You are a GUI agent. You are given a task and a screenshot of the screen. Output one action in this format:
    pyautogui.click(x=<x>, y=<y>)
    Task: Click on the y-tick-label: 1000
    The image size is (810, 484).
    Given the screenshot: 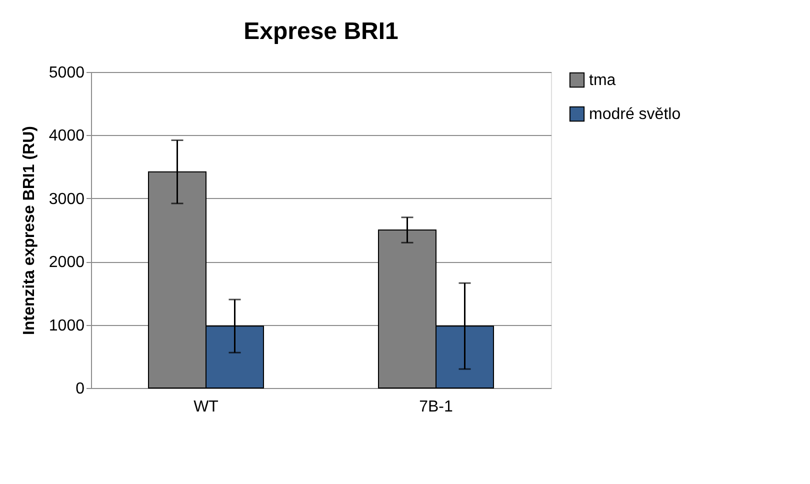 What is the action you would take?
    pyautogui.click(x=66, y=325)
    